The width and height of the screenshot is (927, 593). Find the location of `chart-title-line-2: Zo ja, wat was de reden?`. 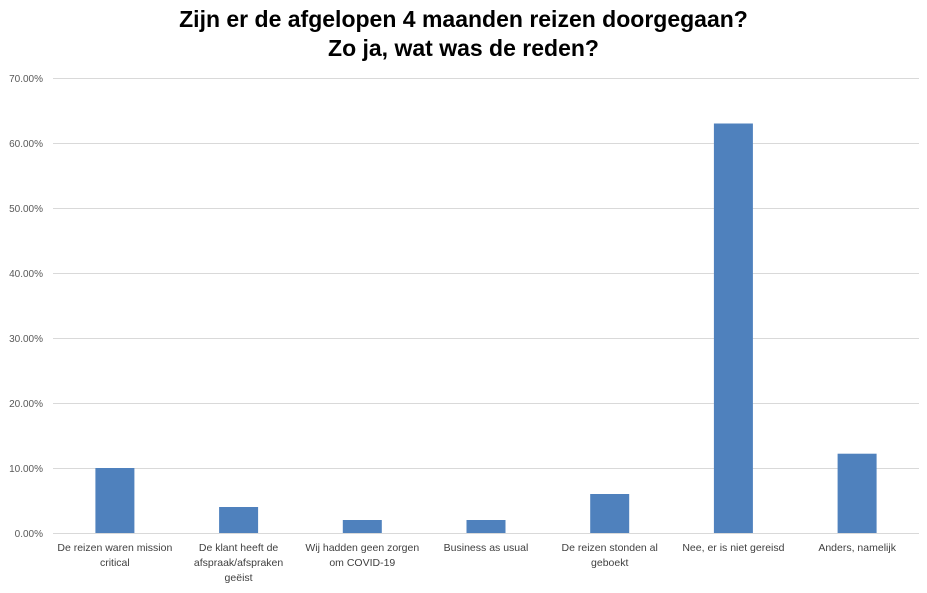

chart-title-line-2: Zo ja, wat was de reden? is located at coordinates (463, 48).